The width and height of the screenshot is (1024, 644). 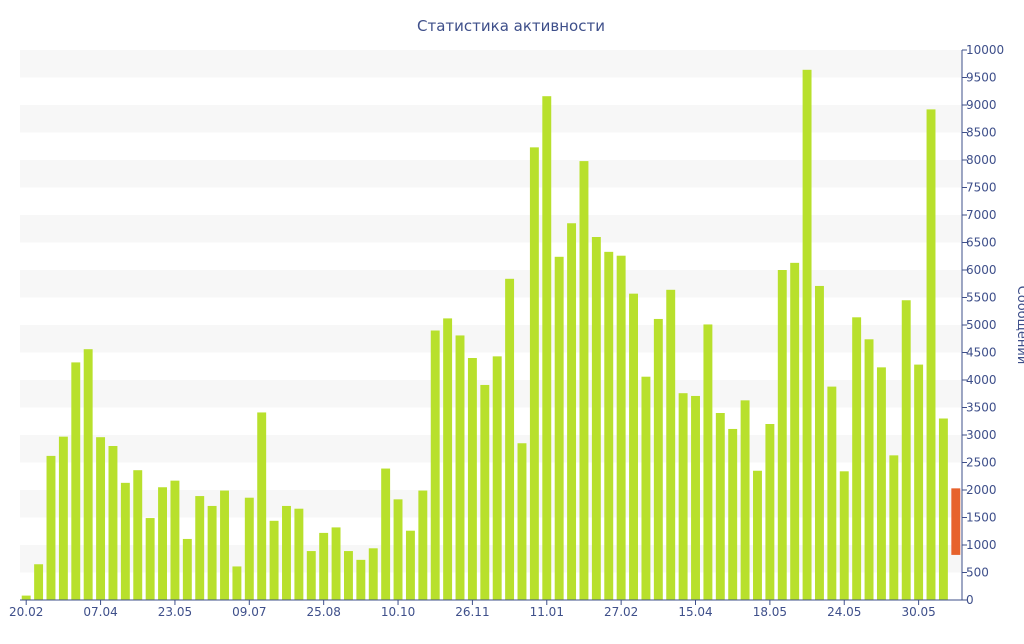 What do you see at coordinates (981, 518) in the screenshot?
I see `y-tick-label: 1500` at bounding box center [981, 518].